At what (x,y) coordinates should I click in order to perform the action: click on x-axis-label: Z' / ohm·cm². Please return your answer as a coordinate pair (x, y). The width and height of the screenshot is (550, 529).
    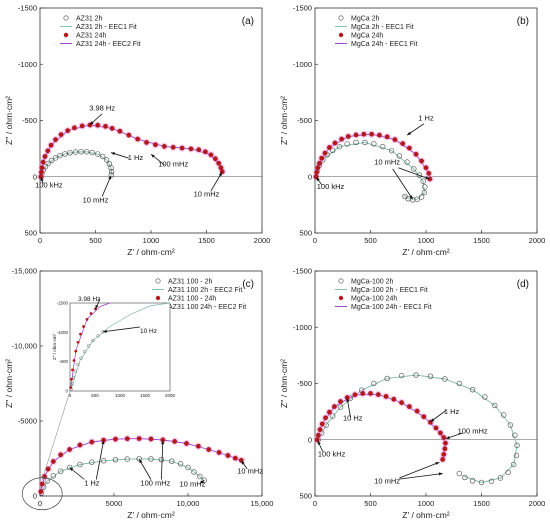
    Looking at the image, I should click on (426, 515).